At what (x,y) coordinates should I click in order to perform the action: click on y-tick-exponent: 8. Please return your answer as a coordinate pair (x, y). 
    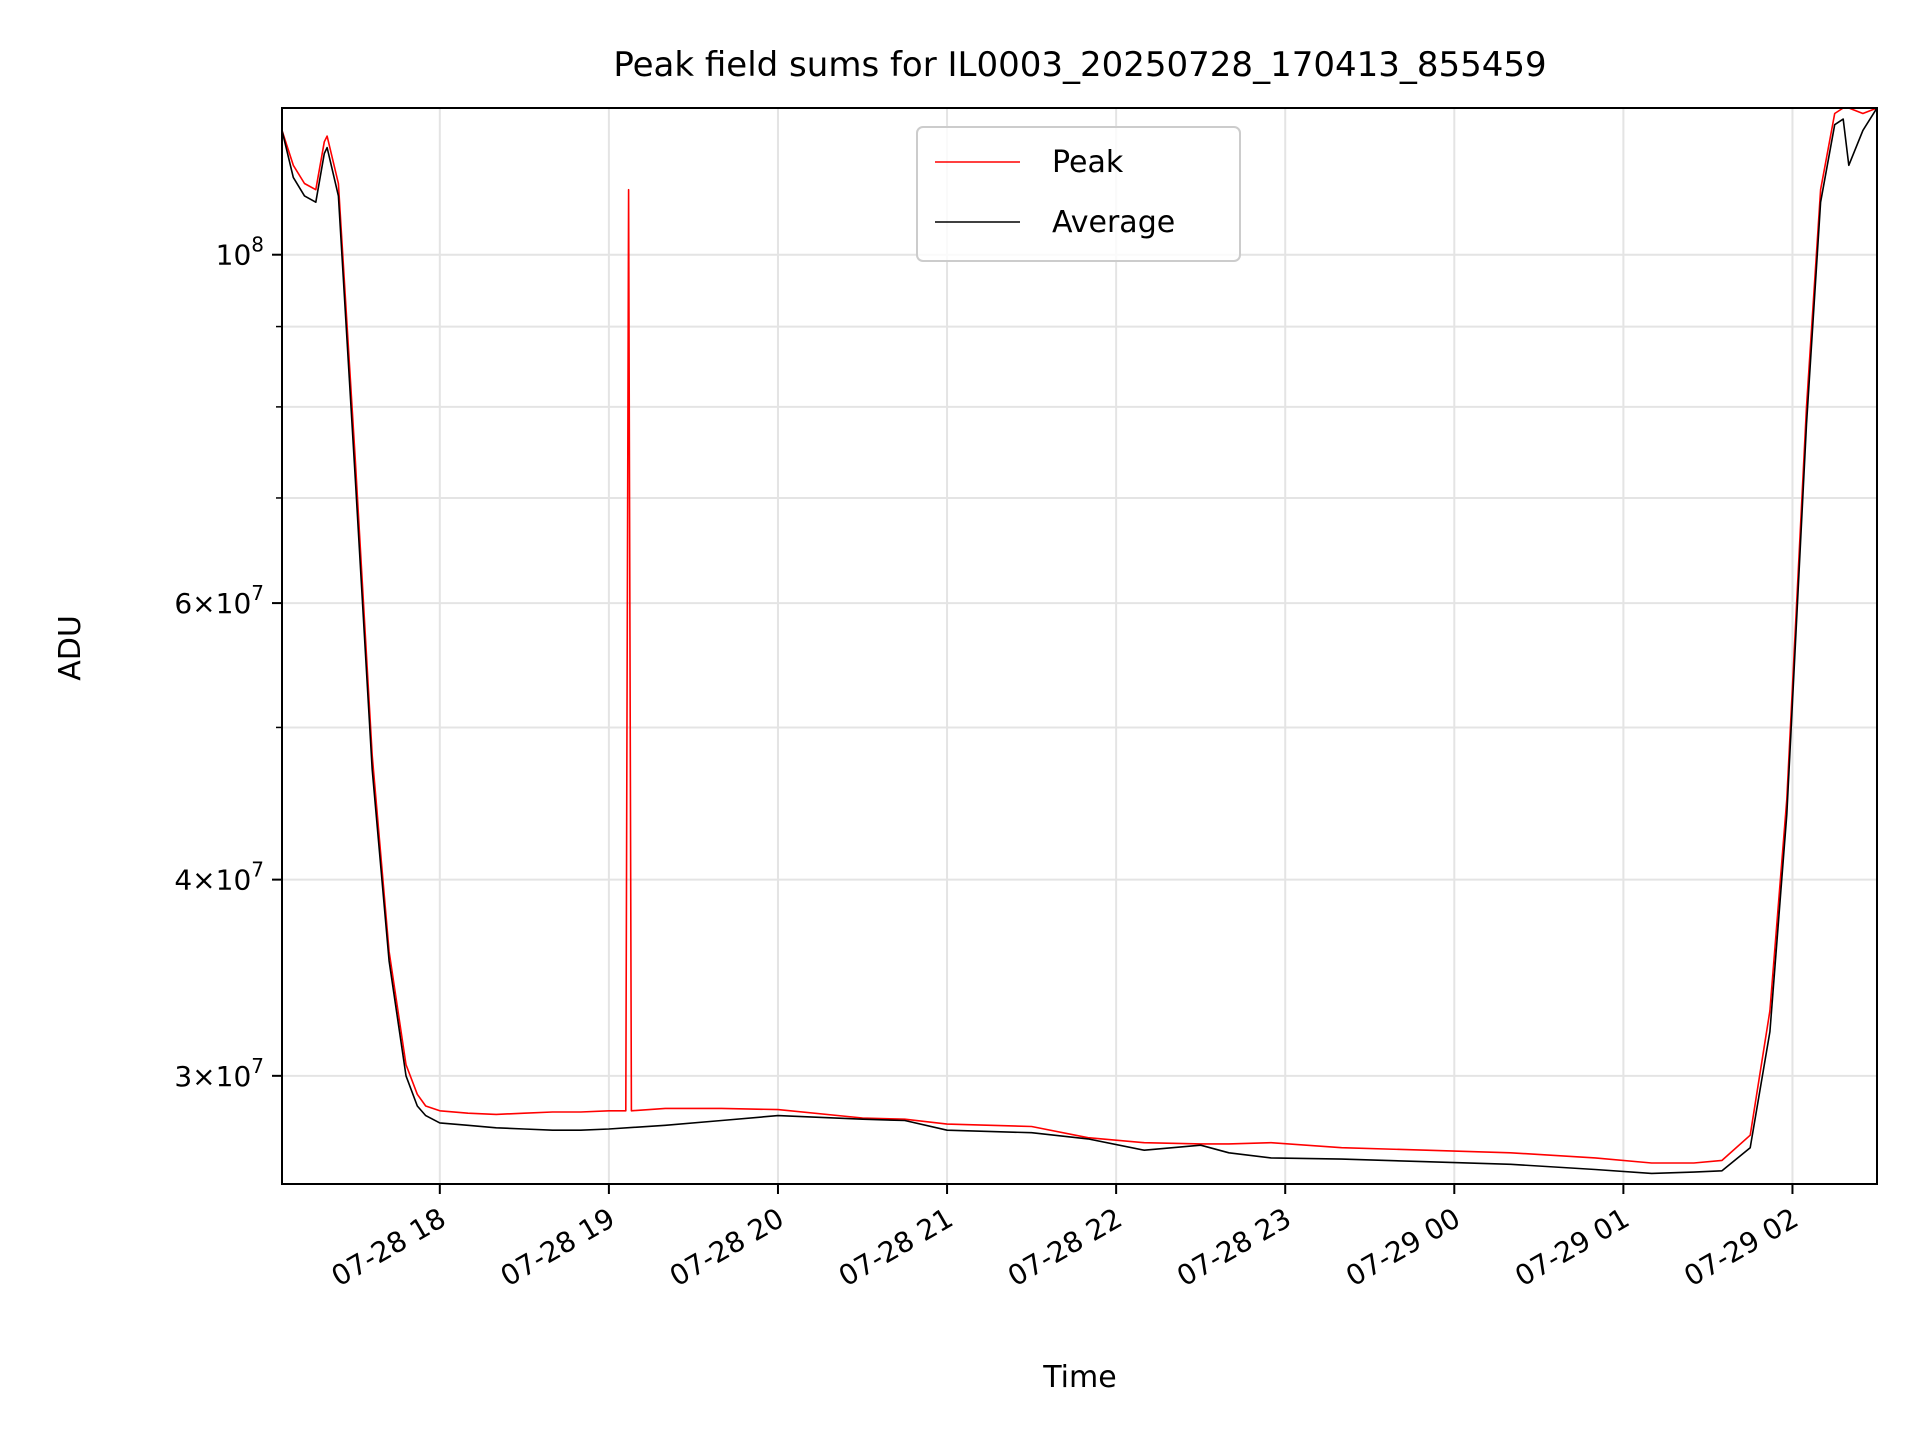
    Looking at the image, I should click on (257, 245).